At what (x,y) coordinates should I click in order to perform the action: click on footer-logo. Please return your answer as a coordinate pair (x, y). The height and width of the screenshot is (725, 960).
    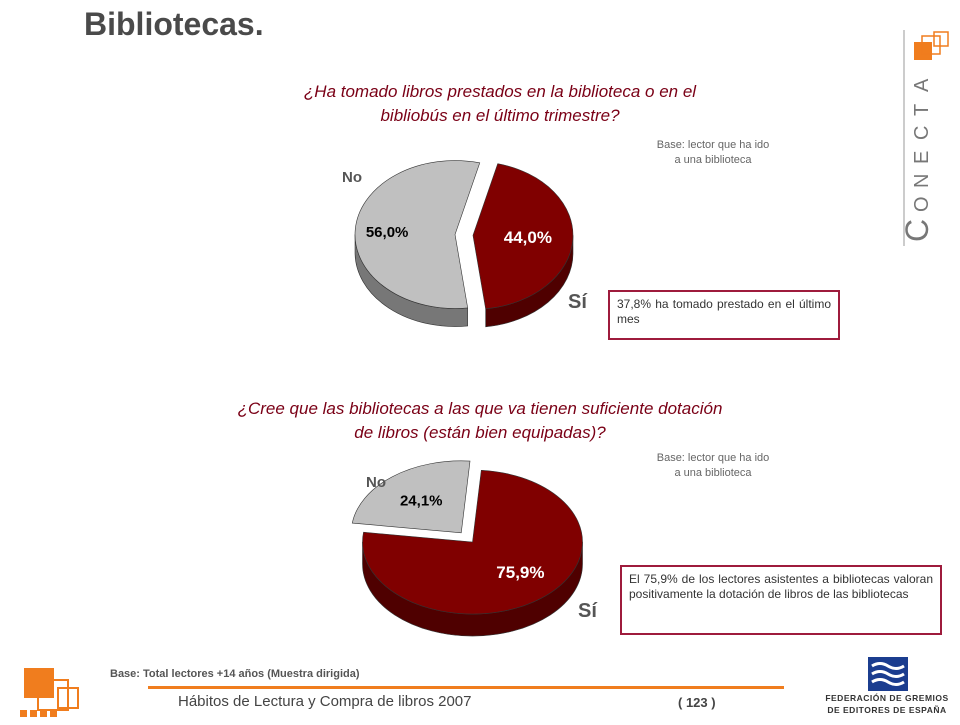
    Looking at the image, I should click on (50, 693).